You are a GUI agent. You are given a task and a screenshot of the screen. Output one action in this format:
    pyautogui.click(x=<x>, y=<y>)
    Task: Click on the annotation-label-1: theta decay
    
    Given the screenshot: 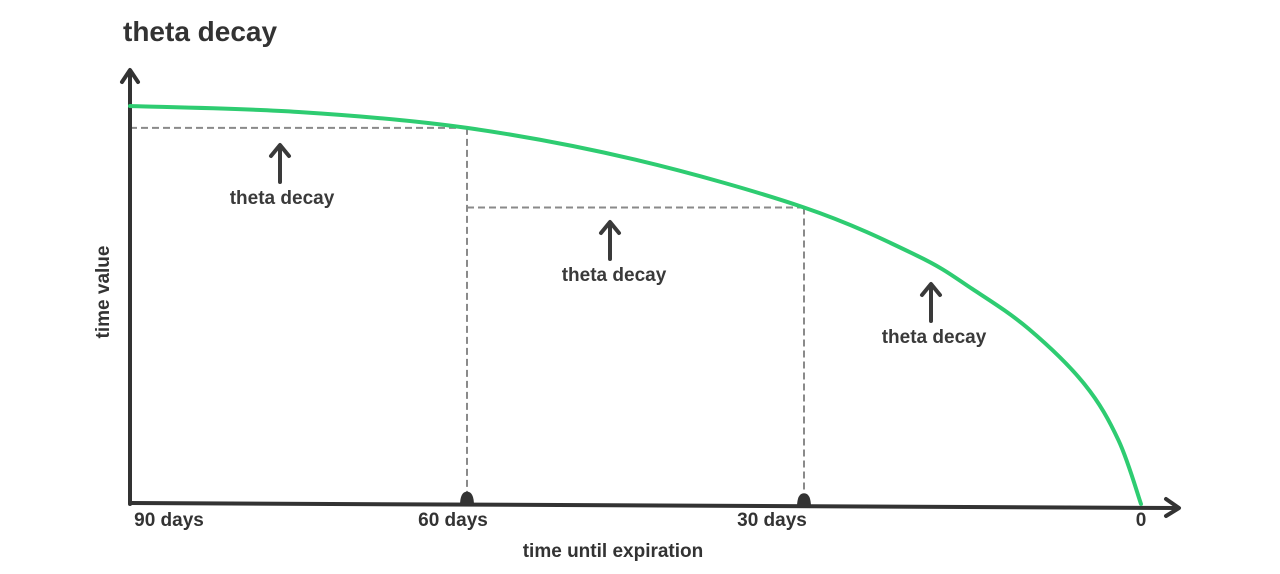 What is the action you would take?
    pyautogui.click(x=282, y=198)
    